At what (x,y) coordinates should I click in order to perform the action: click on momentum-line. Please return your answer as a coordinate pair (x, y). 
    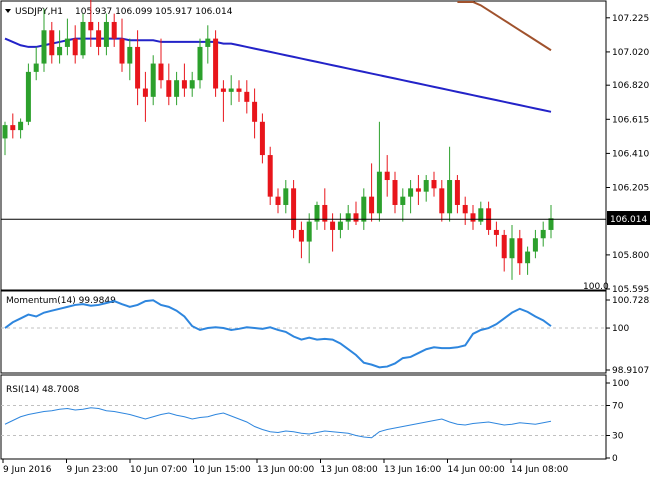
    Looking at the image, I should click on (278, 334).